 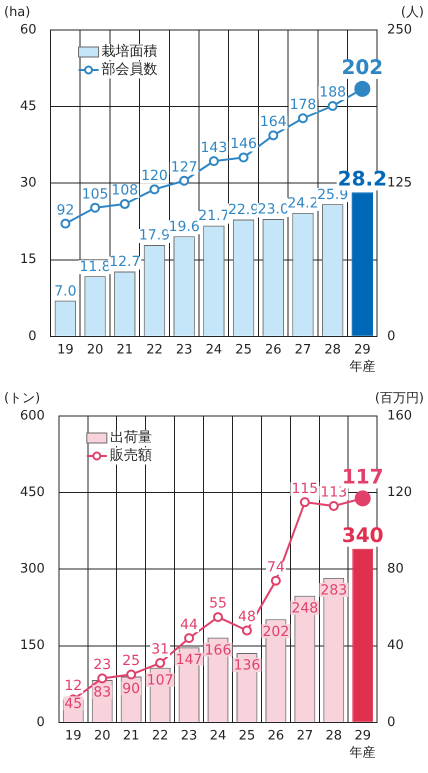 What do you see at coordinates (130, 70) in the screenshot?
I see `legend-label: 部会員数` at bounding box center [130, 70].